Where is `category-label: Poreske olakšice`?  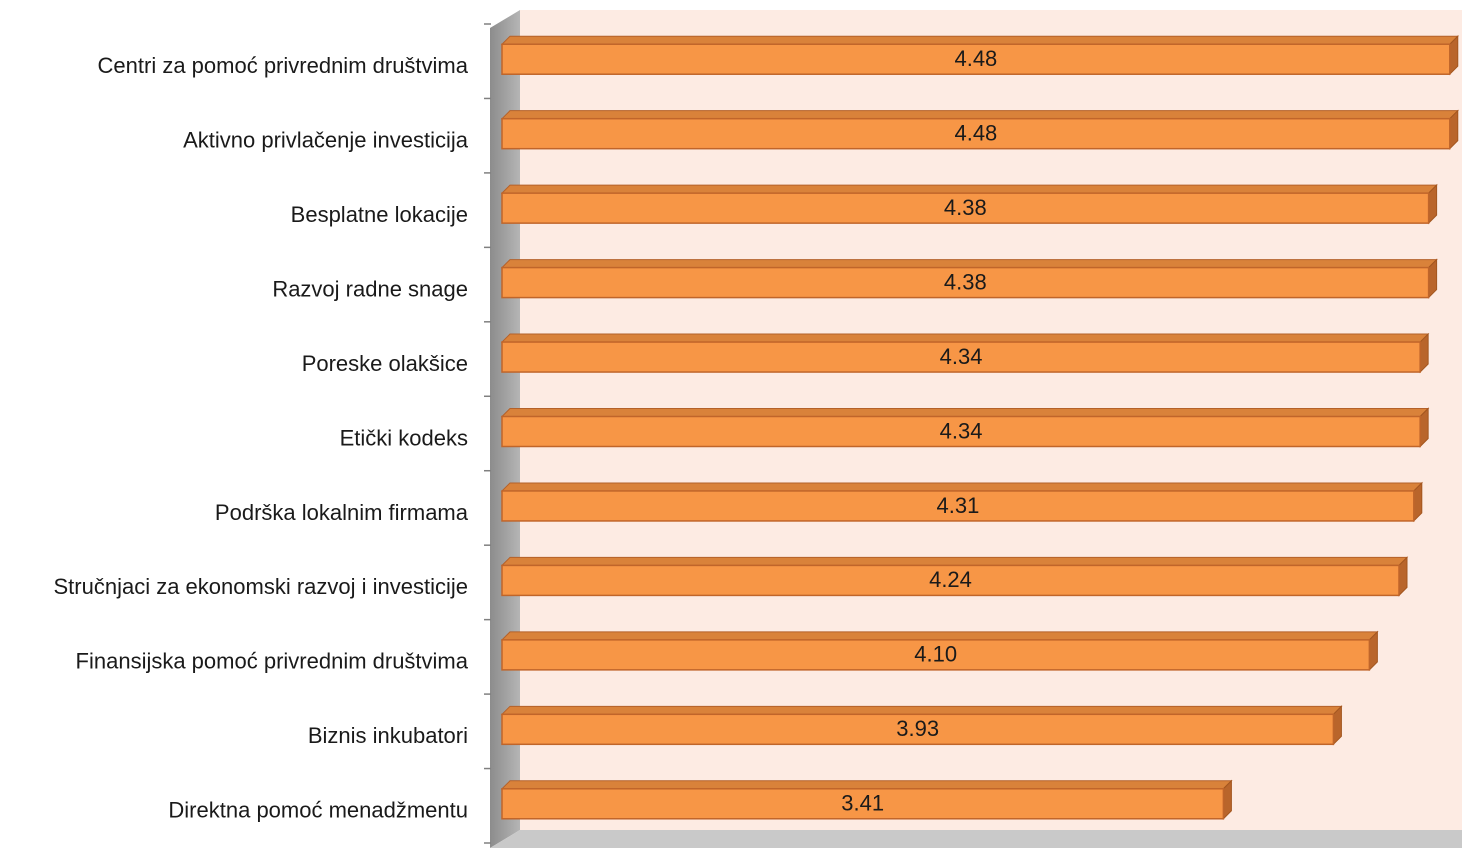 category-label: Poreske olakšice is located at coordinates (385, 363).